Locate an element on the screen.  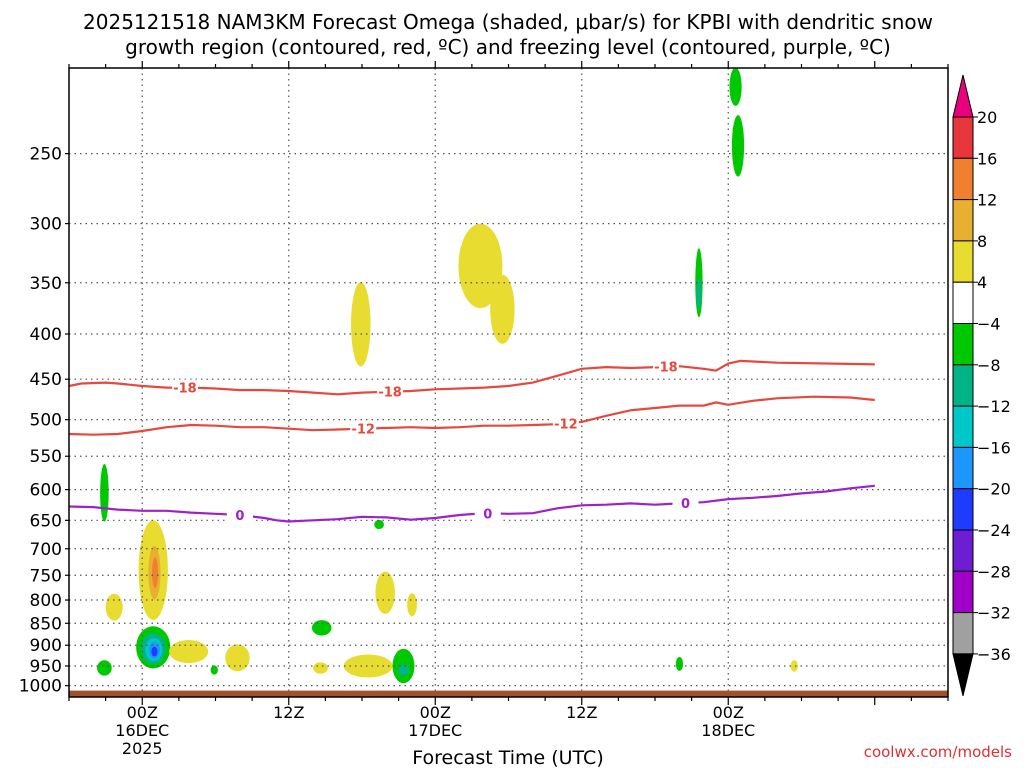
y-tick-label: 1000 is located at coordinates (40, 687).